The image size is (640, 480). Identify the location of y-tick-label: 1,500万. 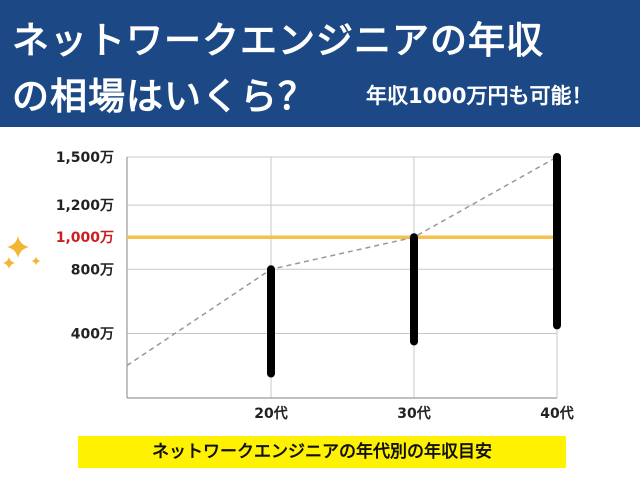
(85, 158).